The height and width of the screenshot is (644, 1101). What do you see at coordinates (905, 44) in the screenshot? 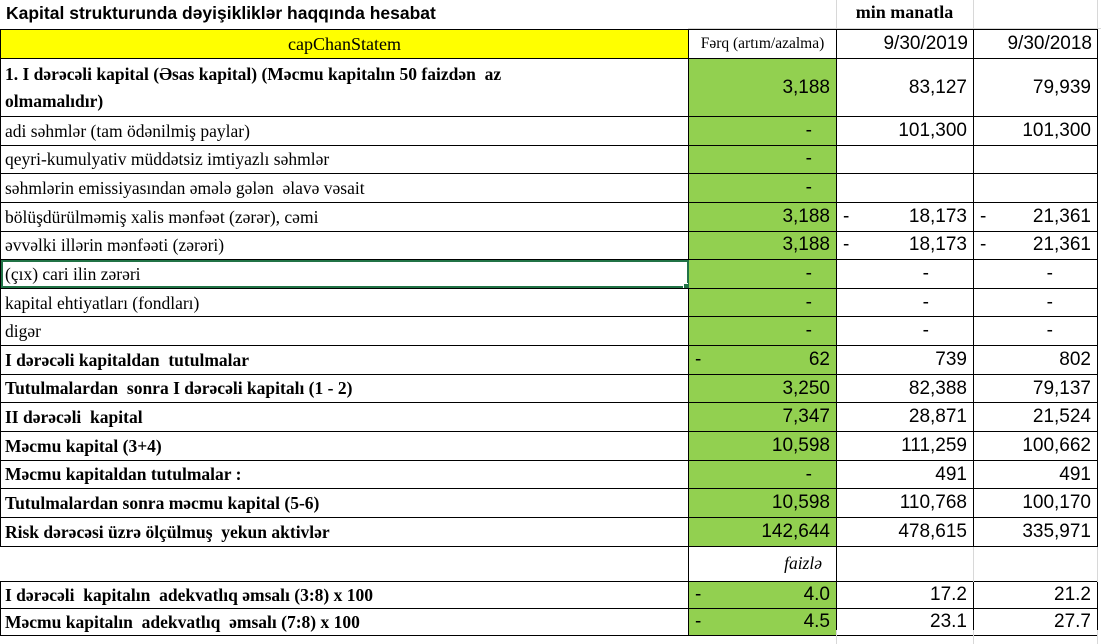
I see `column-header-2019: 9/30/2019` at bounding box center [905, 44].